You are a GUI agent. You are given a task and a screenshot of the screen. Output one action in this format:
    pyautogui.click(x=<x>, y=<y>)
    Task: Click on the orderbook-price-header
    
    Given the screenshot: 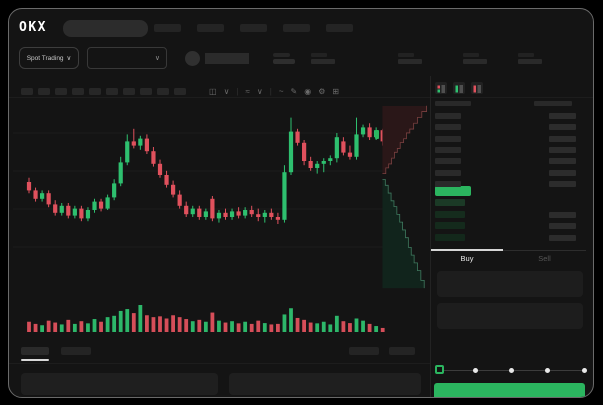 What is the action you would take?
    pyautogui.click(x=453, y=103)
    